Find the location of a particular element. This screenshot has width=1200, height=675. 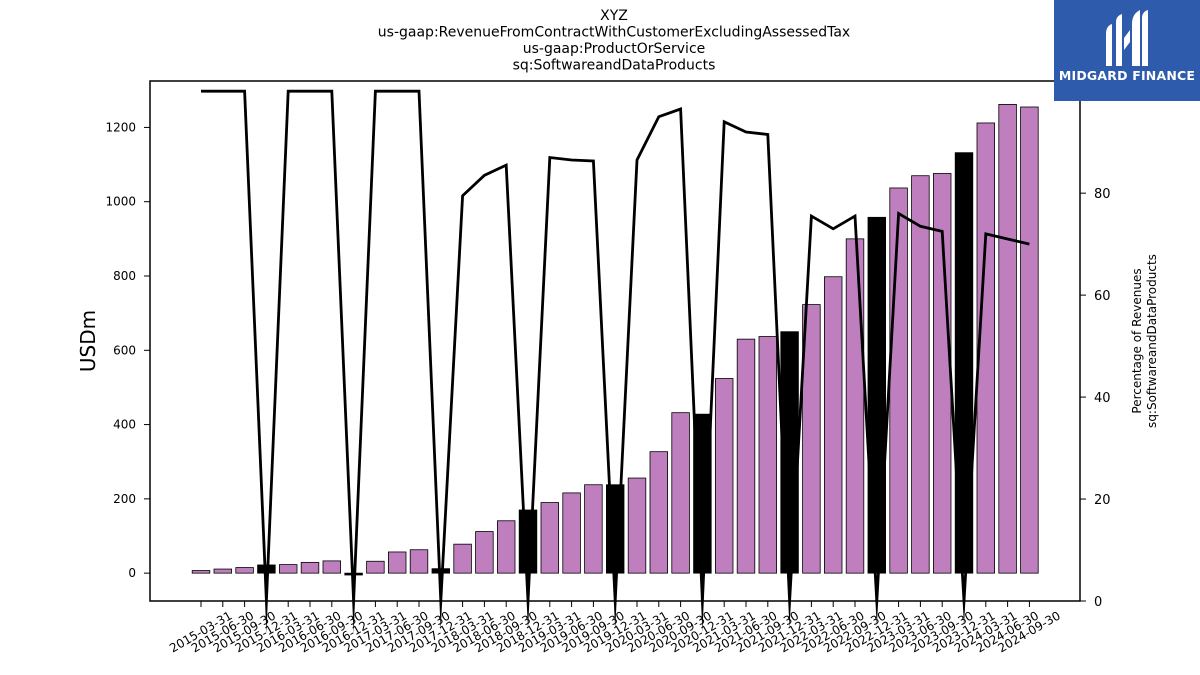

chart-title-line: us-gaap:ProductOrService is located at coordinates (614, 49).